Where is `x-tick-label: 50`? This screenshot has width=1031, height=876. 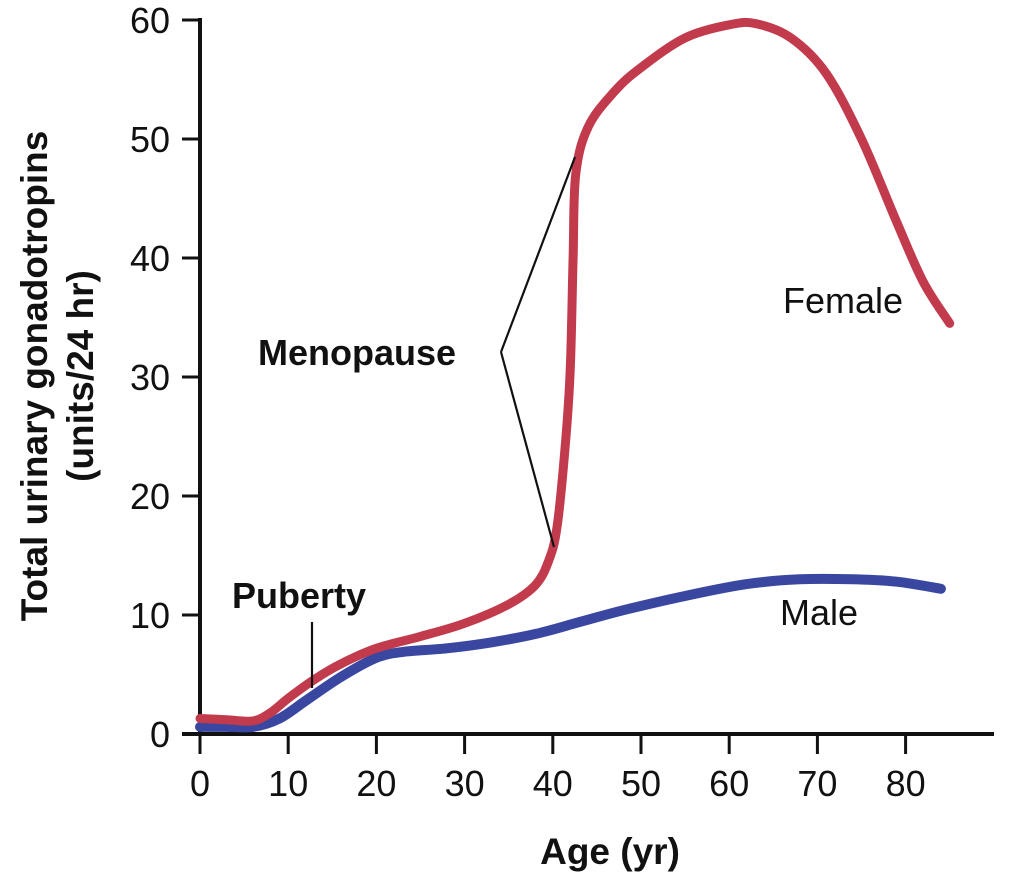
x-tick-label: 50 is located at coordinates (641, 783).